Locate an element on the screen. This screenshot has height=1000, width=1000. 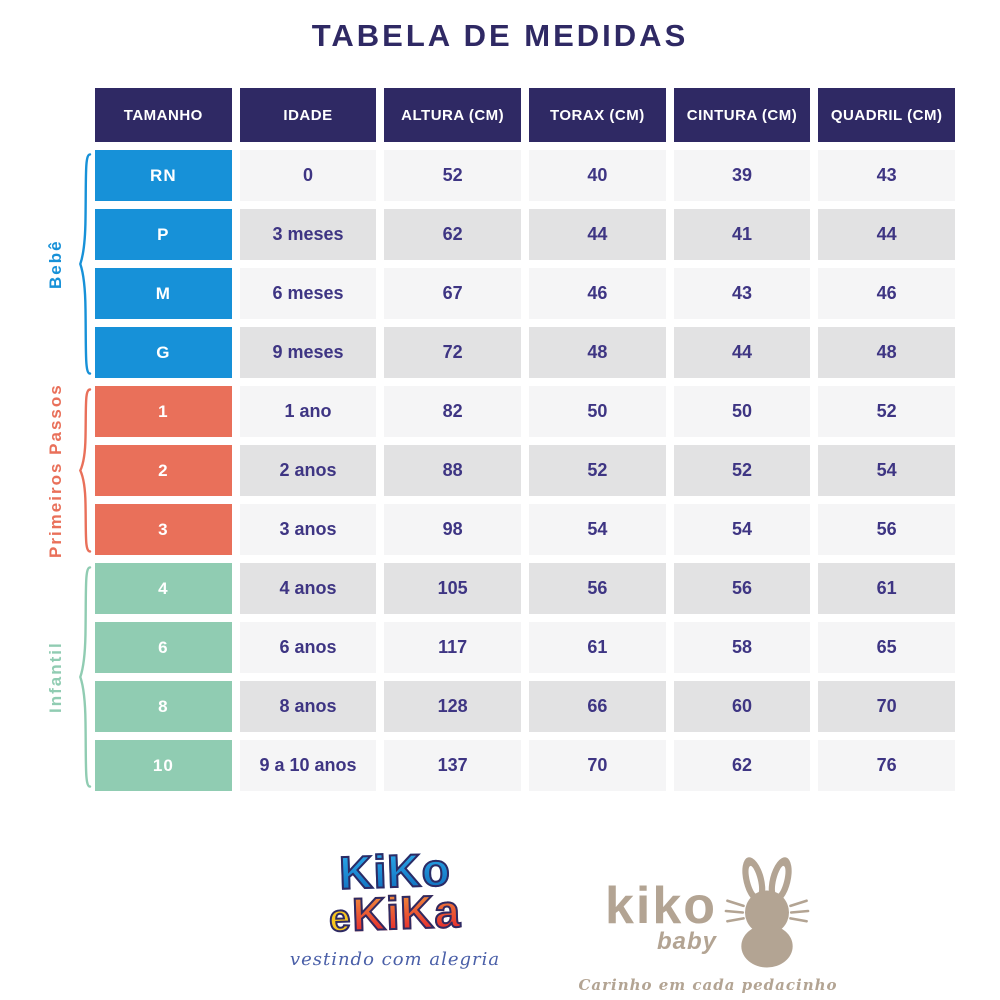
quadril-cell: 44 is located at coordinates (886, 234).